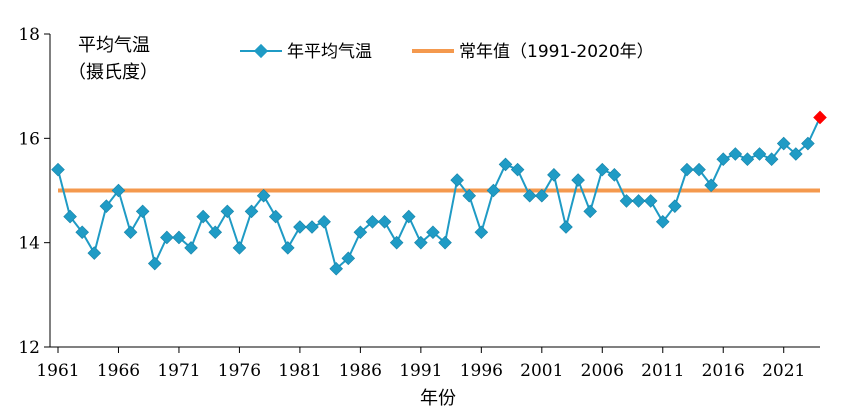 This screenshot has height=414, width=851. Describe the element at coordinates (360, 371) in the screenshot. I see `x-tick-label: 1986` at that location.